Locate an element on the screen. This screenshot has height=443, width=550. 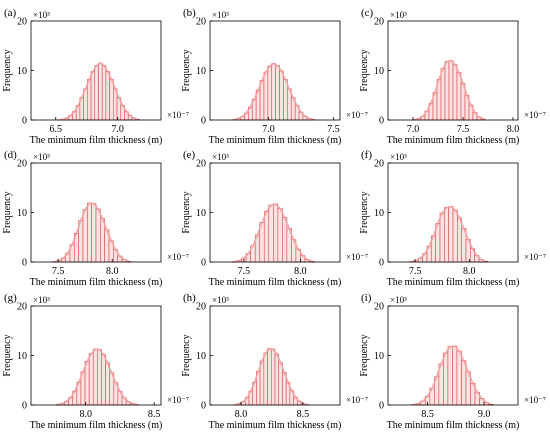
panel-label: (g) is located at coordinates (10, 298).